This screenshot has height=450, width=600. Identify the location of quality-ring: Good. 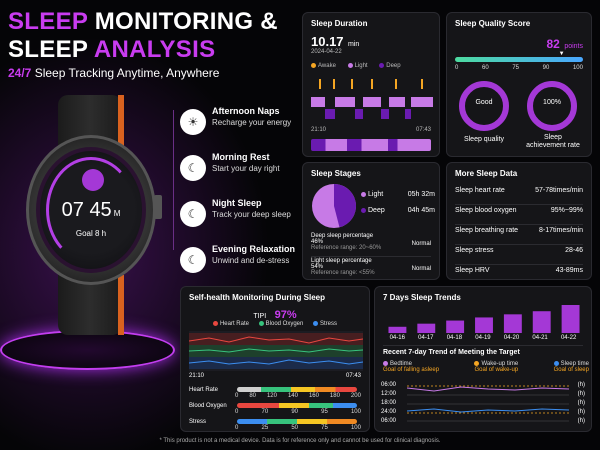
(484, 106).